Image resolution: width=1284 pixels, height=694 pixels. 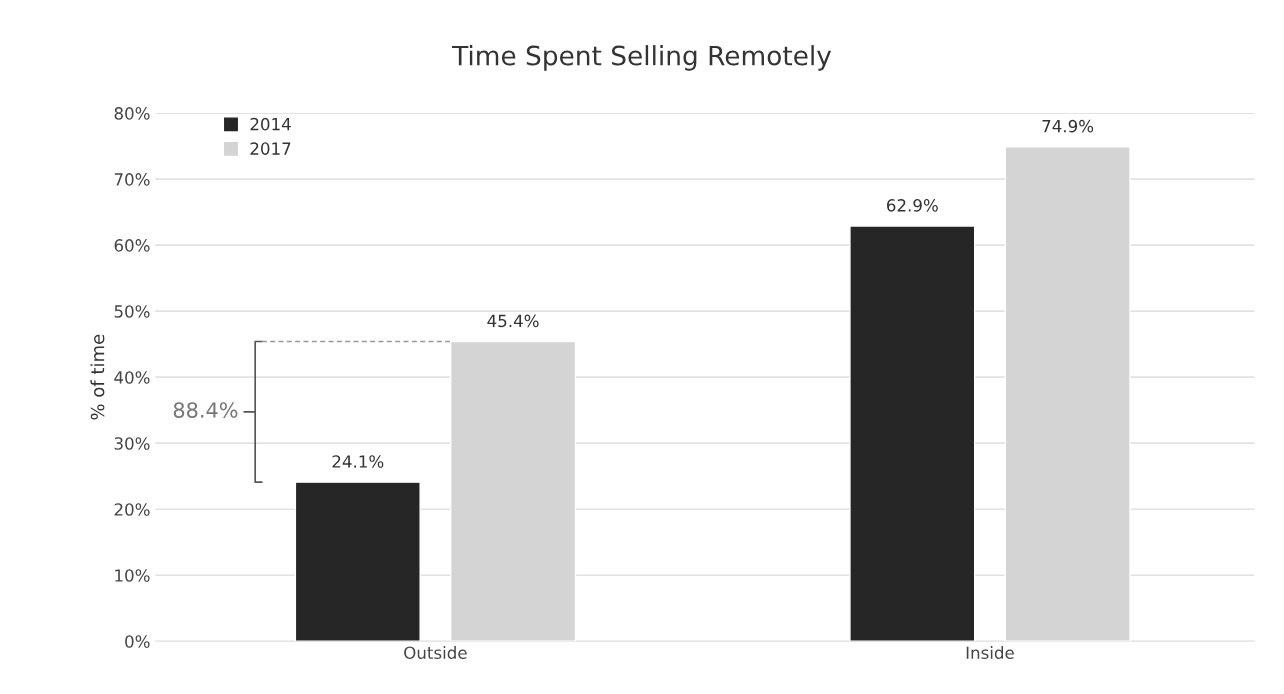 What do you see at coordinates (513, 321) in the screenshot?
I see `text: 45.4%` at bounding box center [513, 321].